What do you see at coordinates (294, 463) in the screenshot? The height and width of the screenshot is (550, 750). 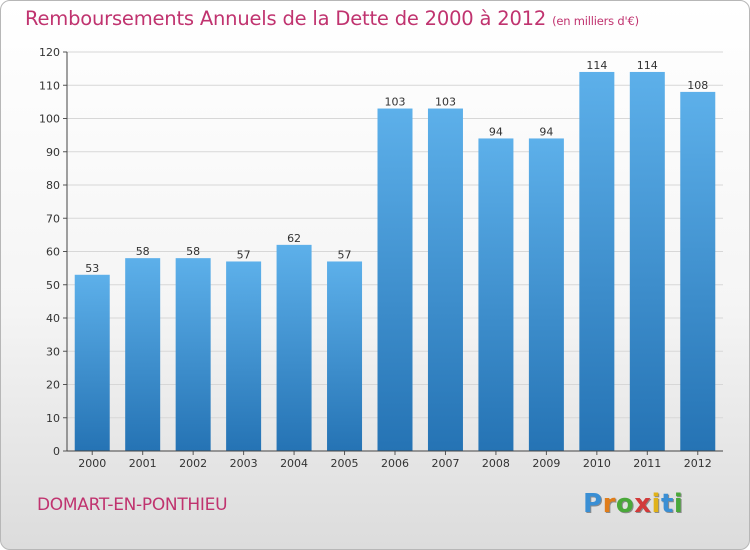 I see `x-tick-label: 2004` at bounding box center [294, 463].